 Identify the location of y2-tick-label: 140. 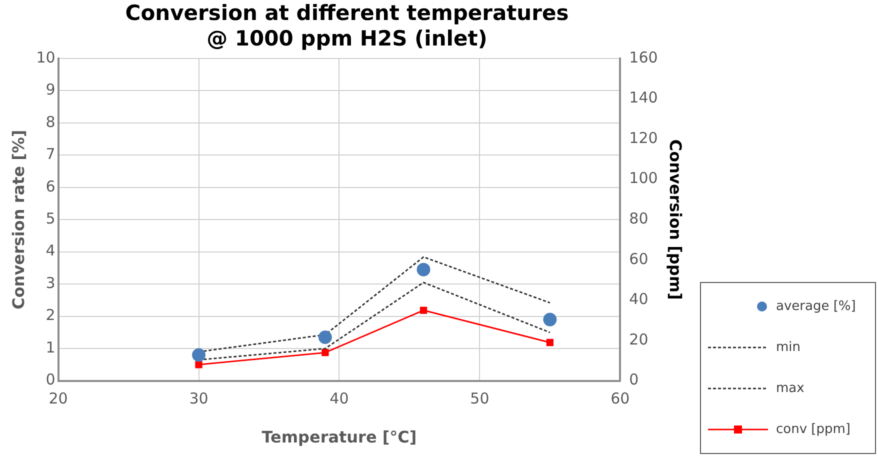
(643, 97).